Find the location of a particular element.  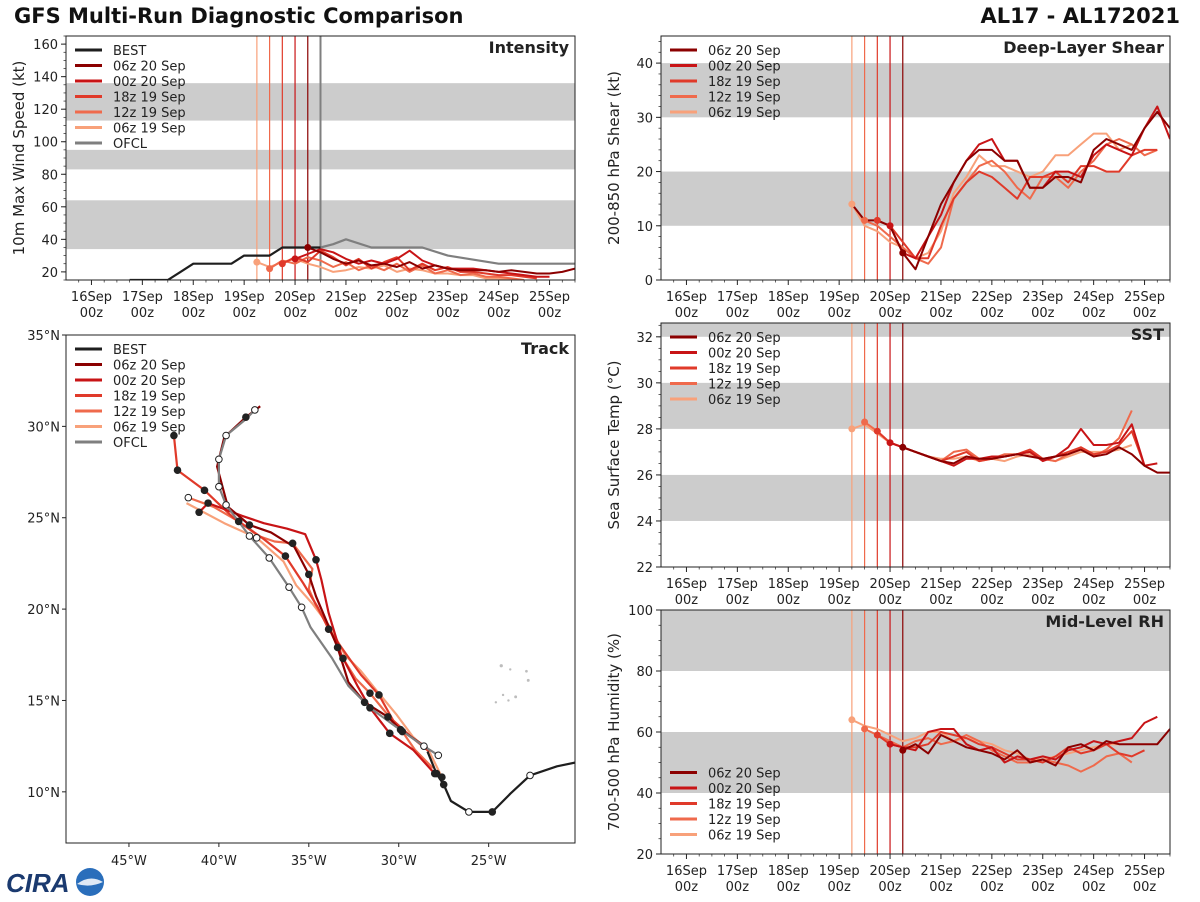

panel-title-rh: Mid-Level RH is located at coordinates (1104, 621).